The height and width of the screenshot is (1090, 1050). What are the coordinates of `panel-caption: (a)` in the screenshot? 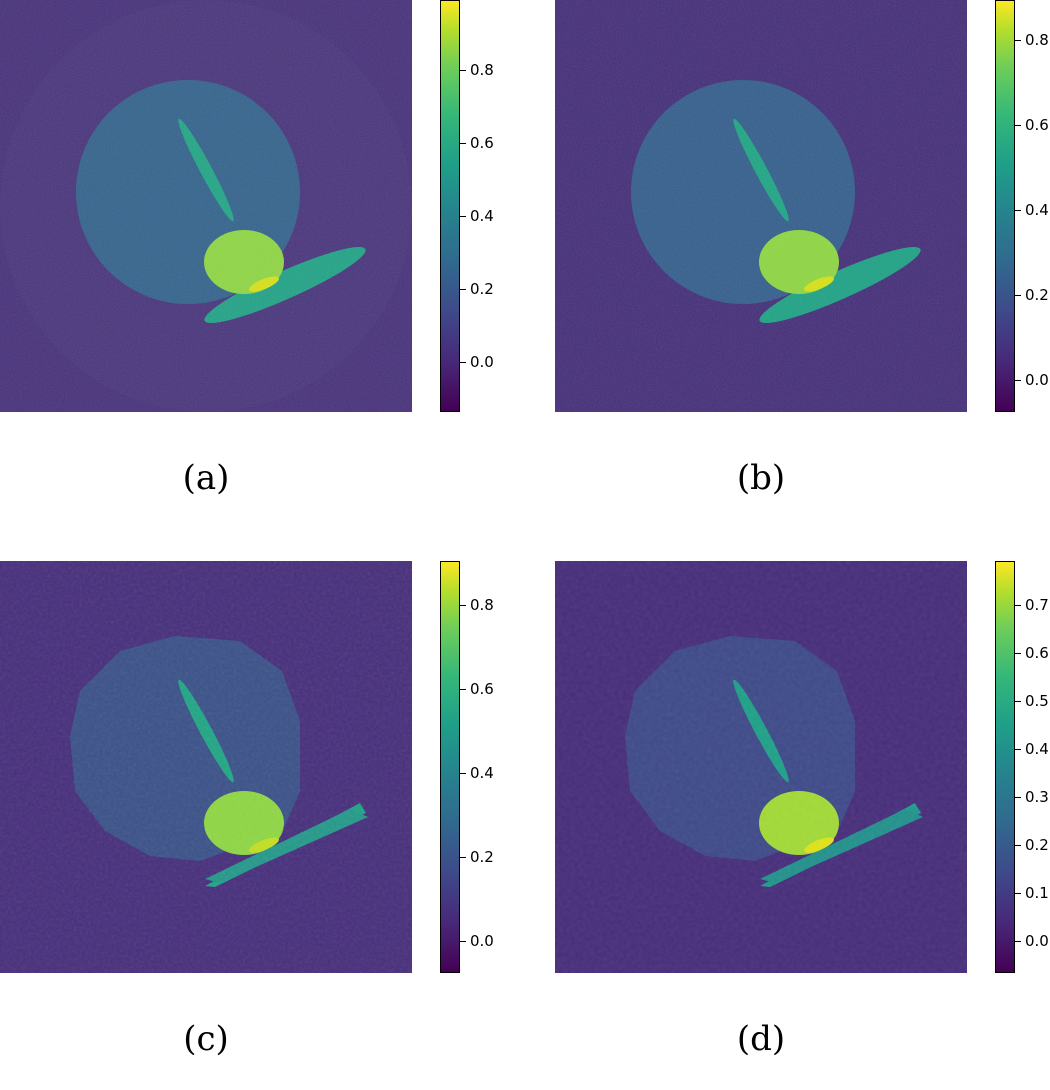 It's located at (206, 478).